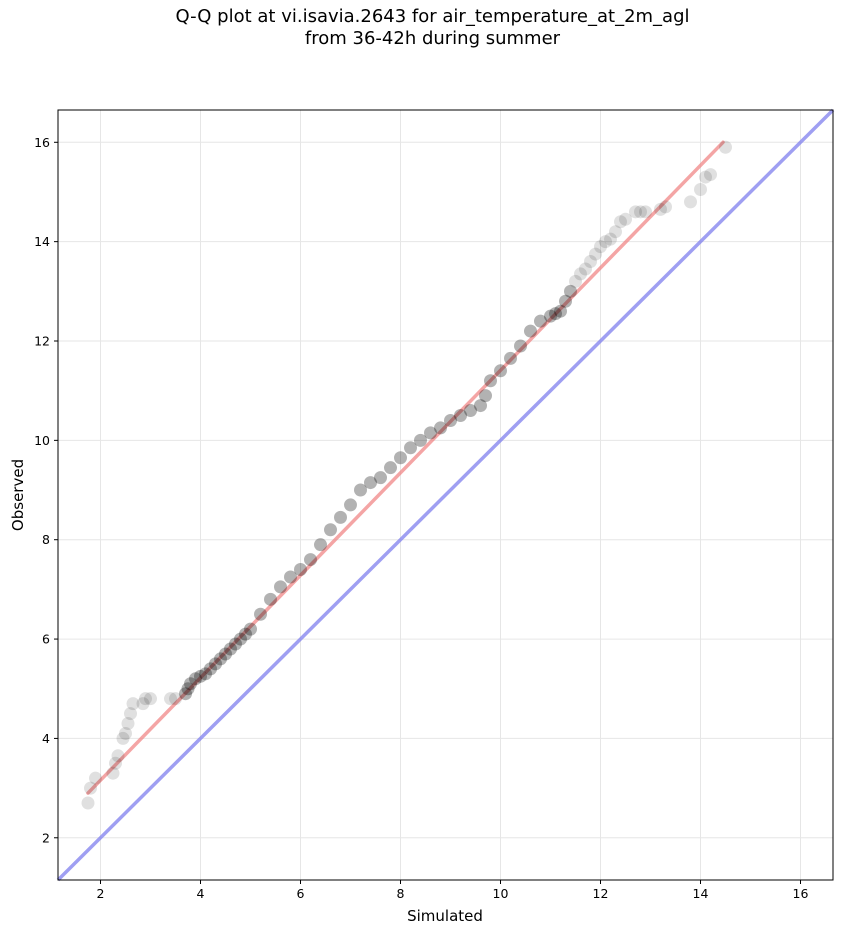 This screenshot has width=843, height=934. What do you see at coordinates (445, 916) in the screenshot?
I see `x-axis-label: Simulated` at bounding box center [445, 916].